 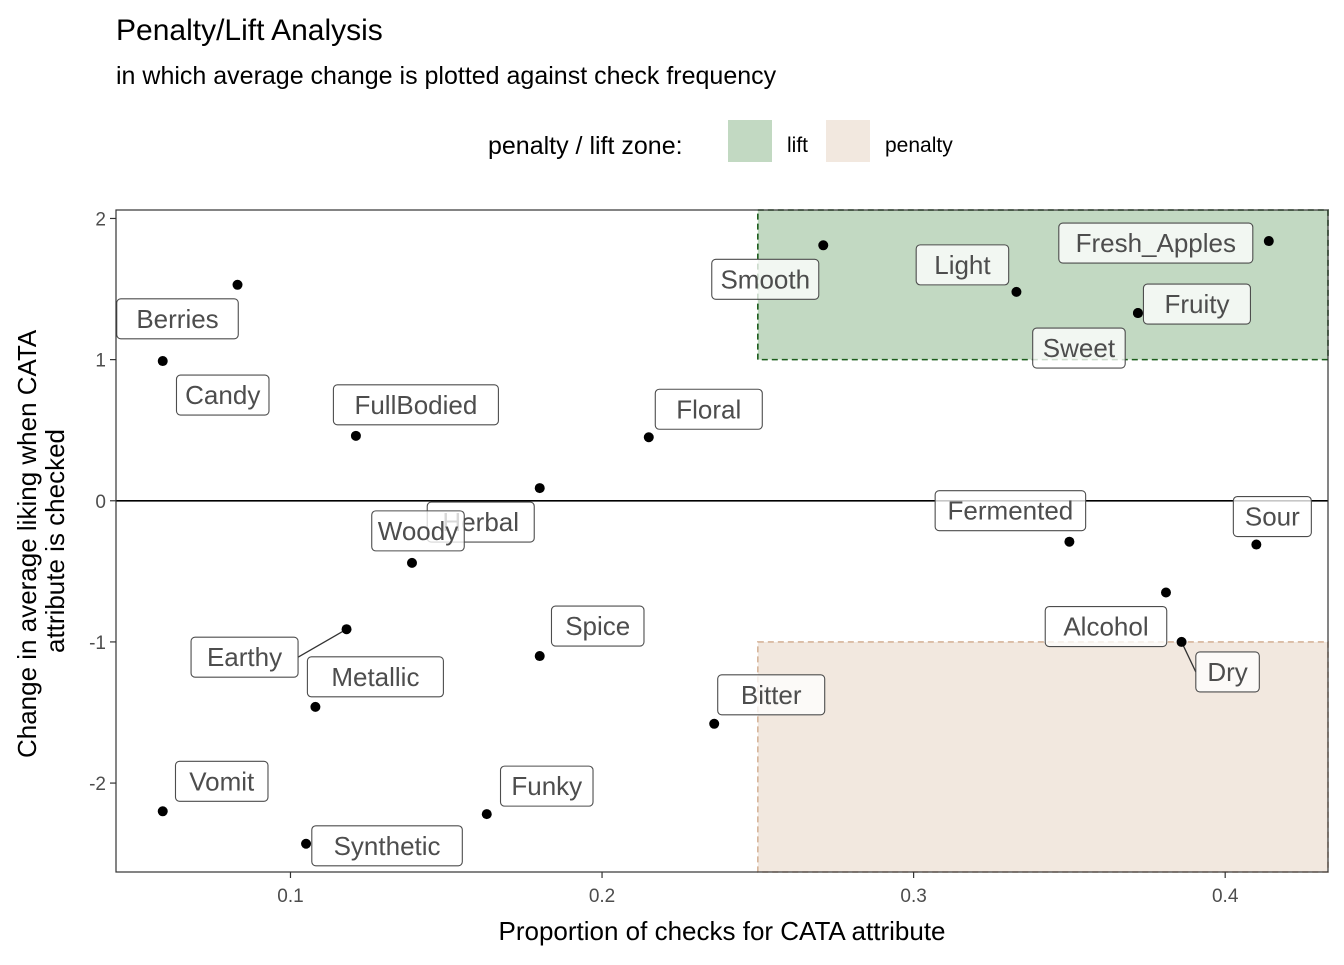 I want to click on label-box-earthy, so click(x=244, y=657).